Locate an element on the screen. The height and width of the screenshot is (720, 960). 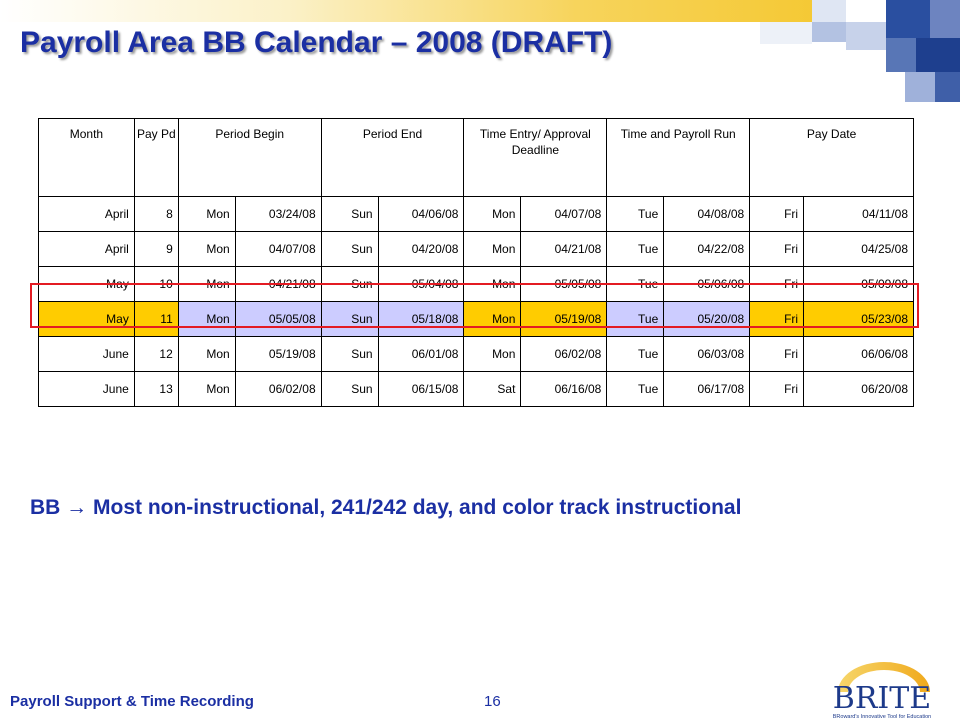
page-number: 16 is located at coordinates (492, 701).